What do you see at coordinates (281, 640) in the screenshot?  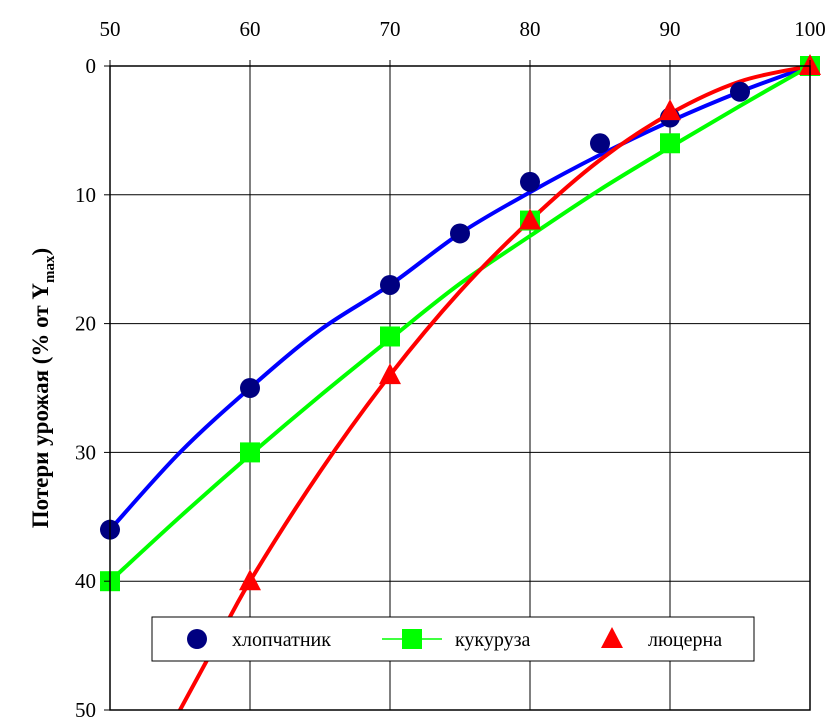 I see `legend-label: хлопчатник` at bounding box center [281, 640].